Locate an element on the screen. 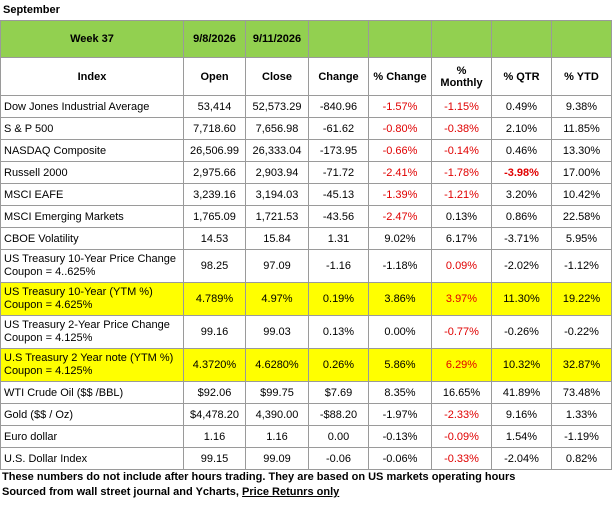 This screenshot has width=613, height=512. value-cell: 5.86% is located at coordinates (400, 365).